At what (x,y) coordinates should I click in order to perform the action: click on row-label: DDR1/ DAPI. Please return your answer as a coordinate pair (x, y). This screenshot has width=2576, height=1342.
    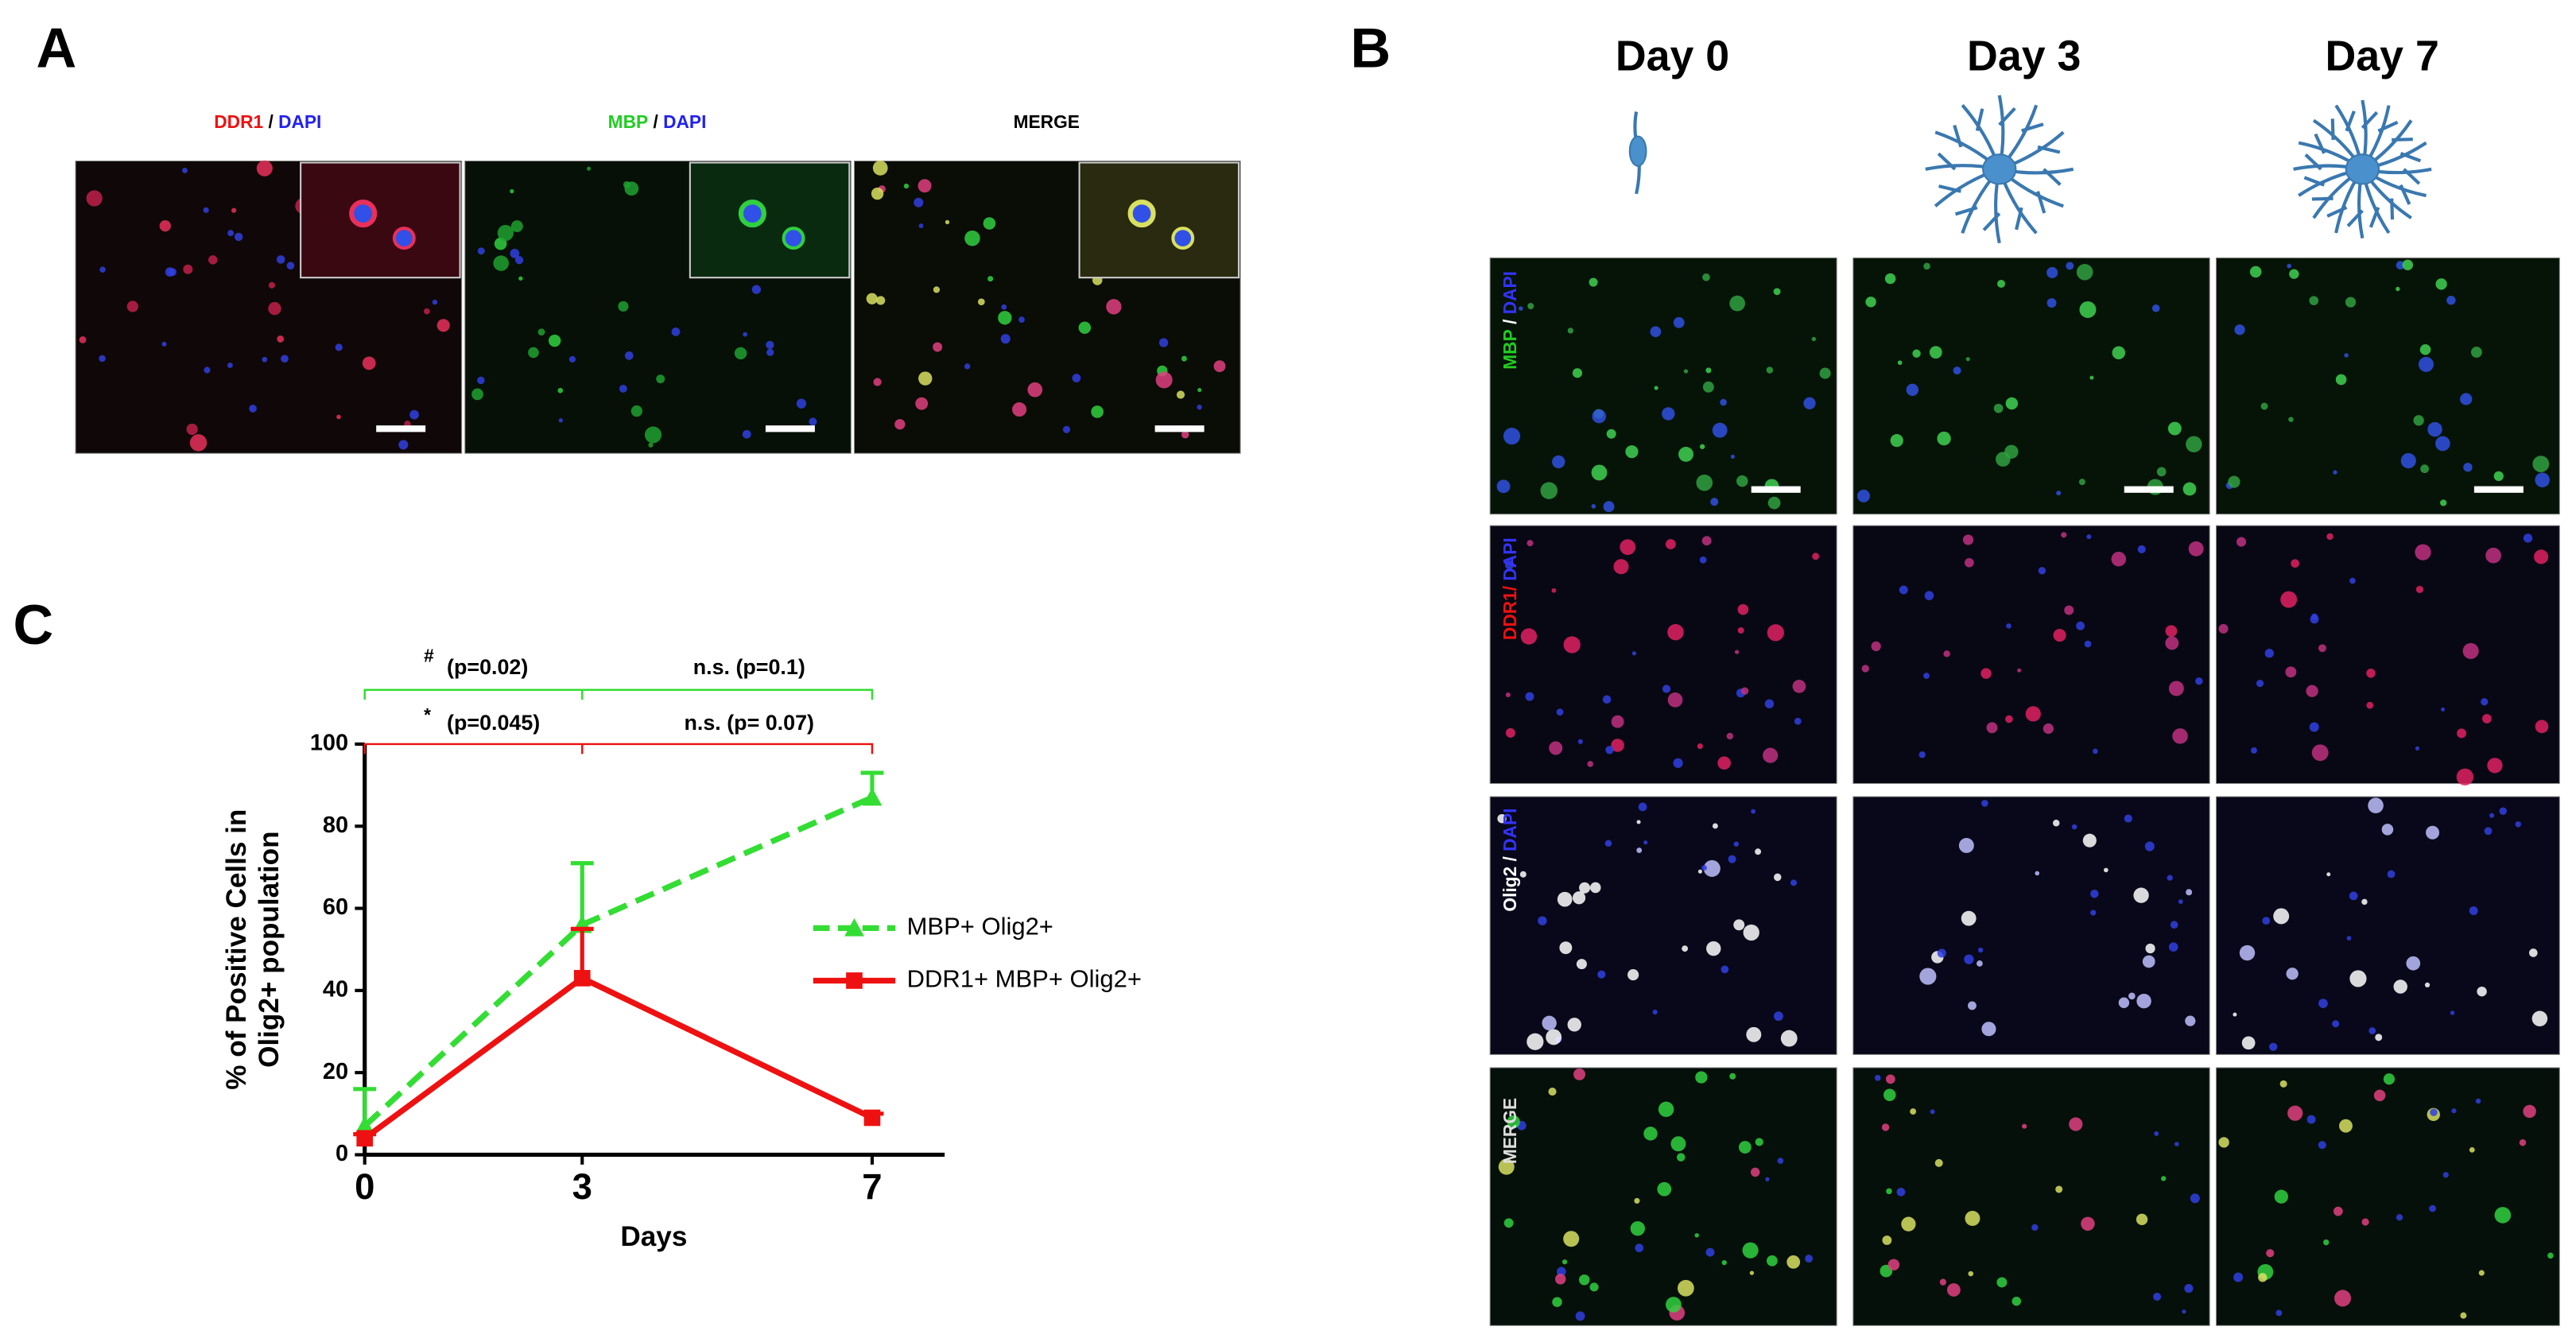
    Looking at the image, I should click on (1509, 588).